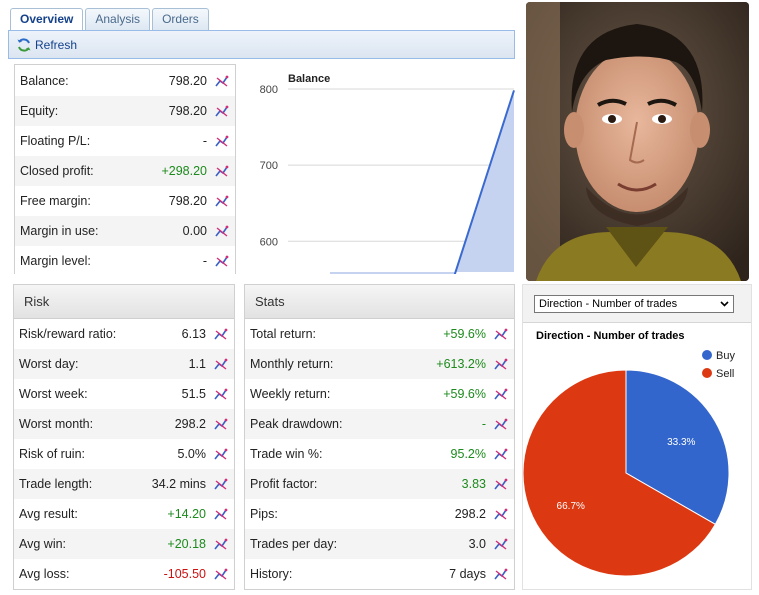  I want to click on stat-row: Monthly return: +613.2%, so click(379, 364).